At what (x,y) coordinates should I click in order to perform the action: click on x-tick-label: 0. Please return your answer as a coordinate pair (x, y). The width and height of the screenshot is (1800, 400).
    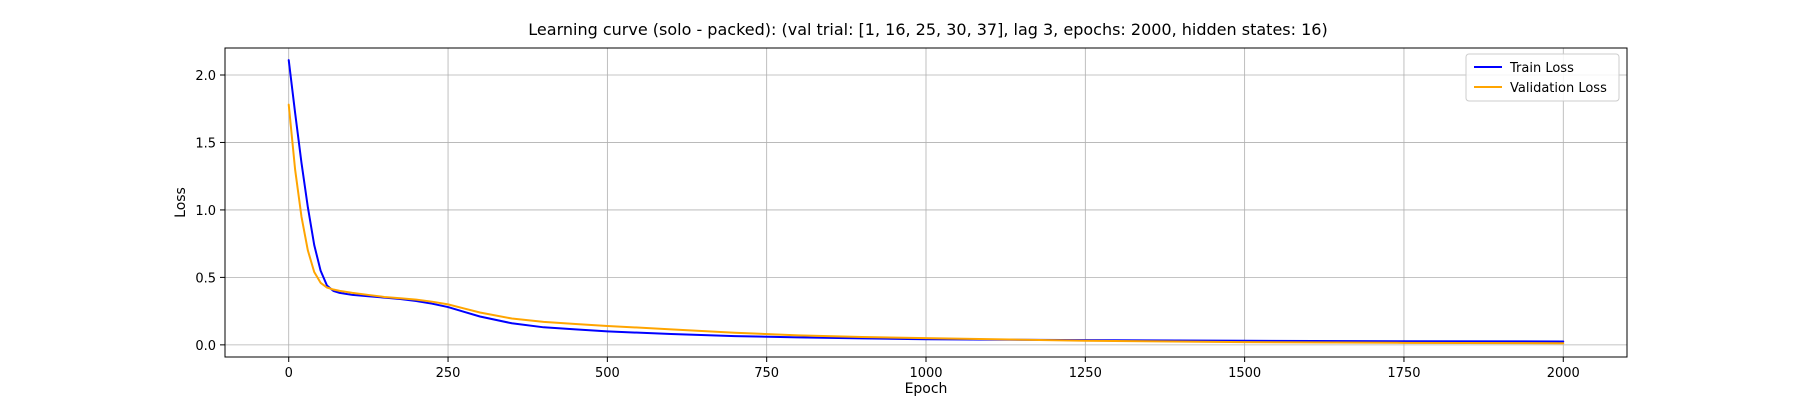
    Looking at the image, I should click on (289, 373).